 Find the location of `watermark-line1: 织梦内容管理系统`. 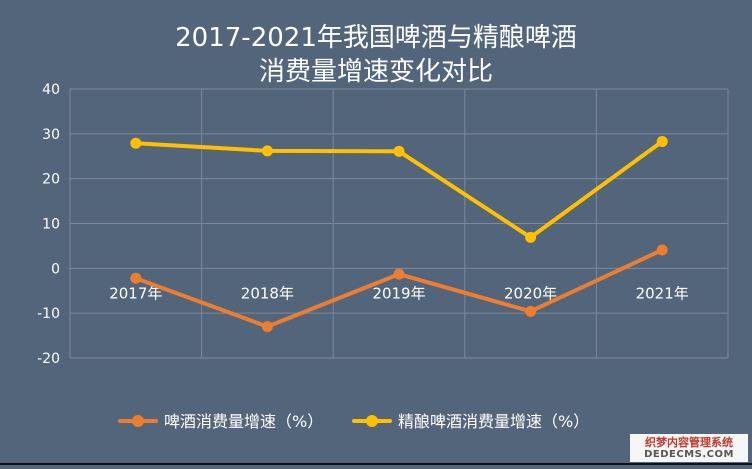

watermark-line1: 织梦内容管理系统 is located at coordinates (689, 442).